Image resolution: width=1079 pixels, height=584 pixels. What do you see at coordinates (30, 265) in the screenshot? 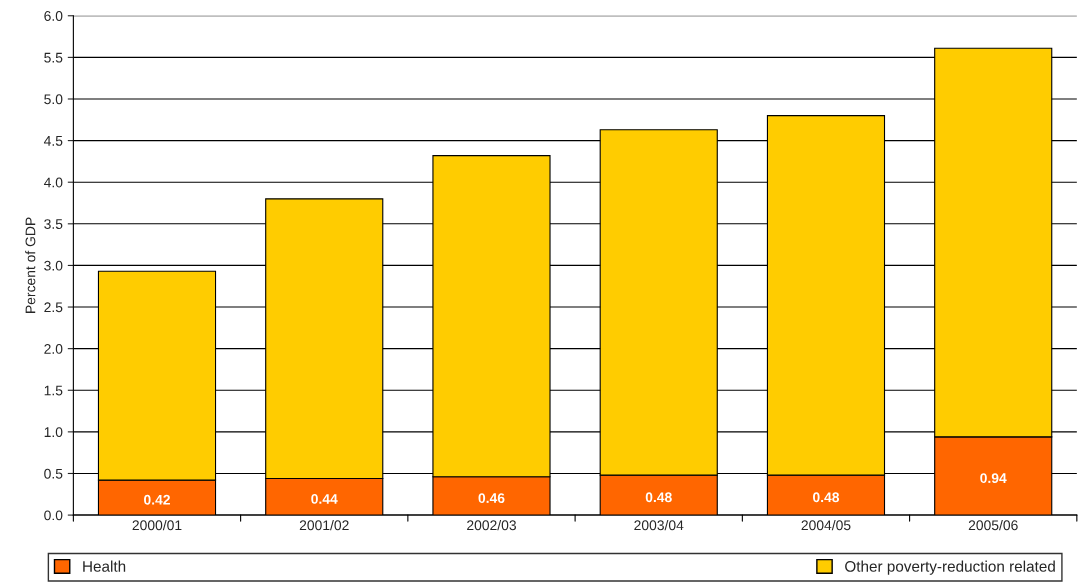
I see `y-axis-title: Percent of GDP` at bounding box center [30, 265].